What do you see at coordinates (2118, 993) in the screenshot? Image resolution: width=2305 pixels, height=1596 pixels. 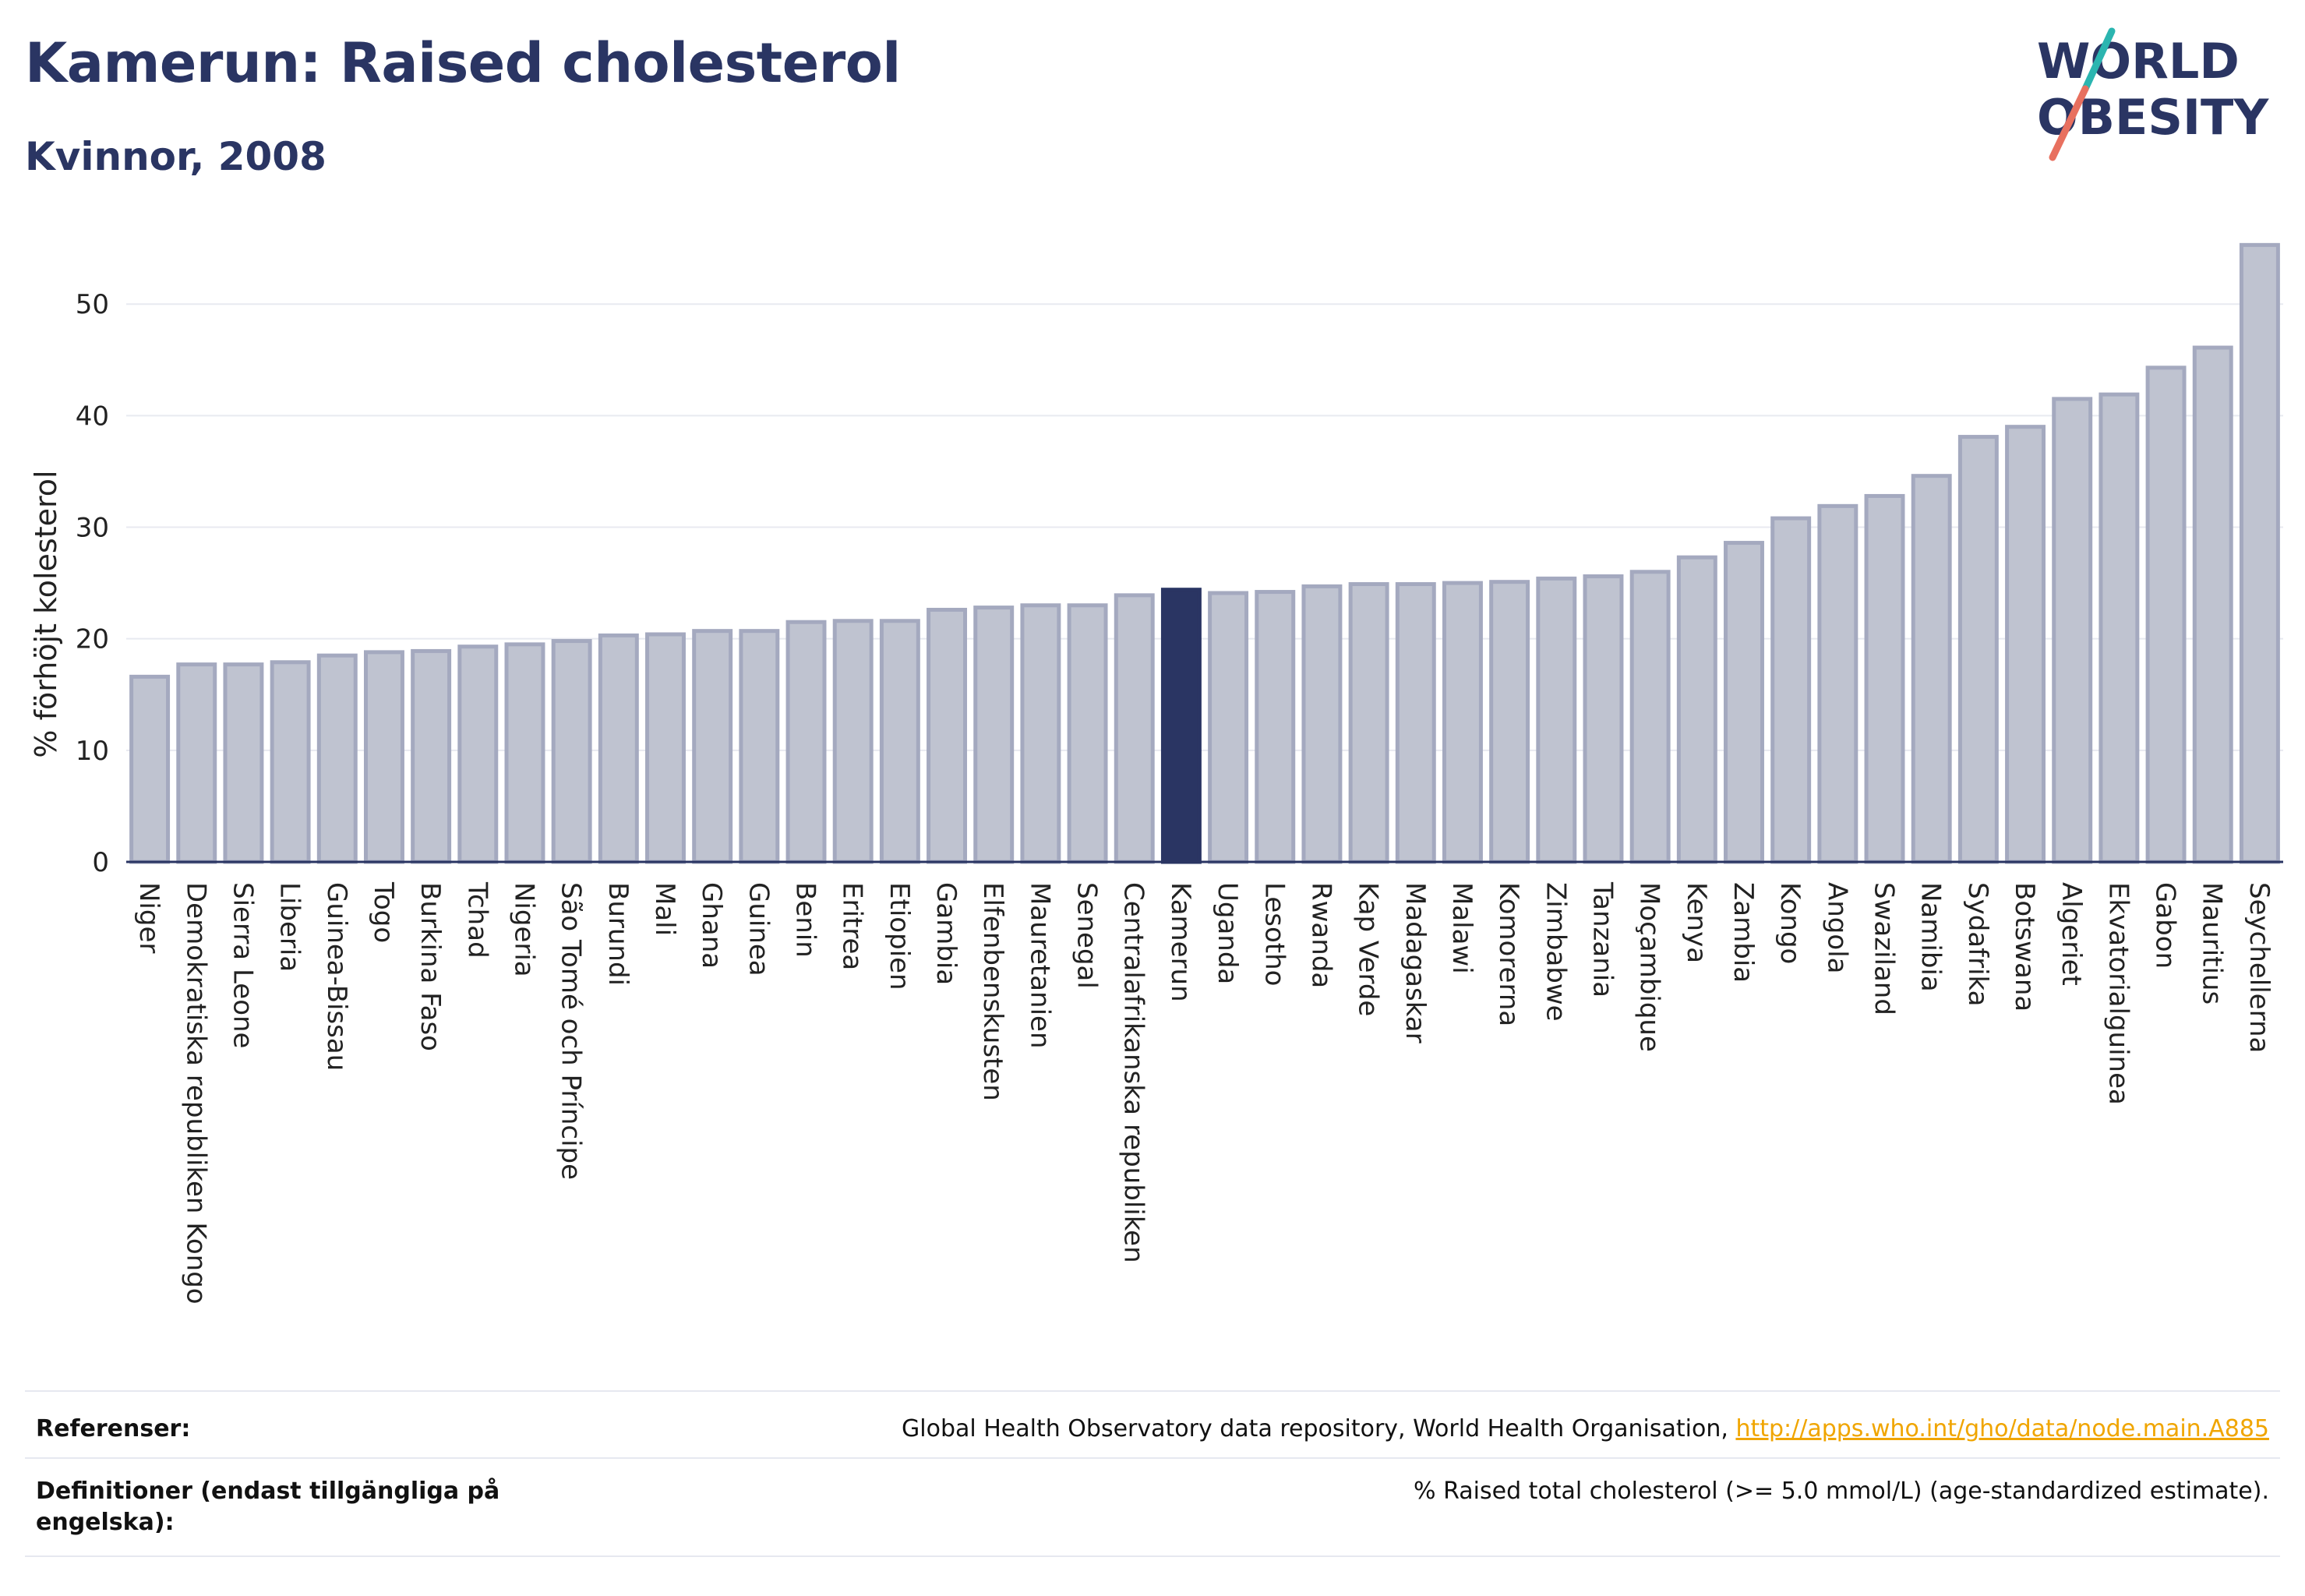 I see `x-tick-label: Ekvatorialguinea` at bounding box center [2118, 993].